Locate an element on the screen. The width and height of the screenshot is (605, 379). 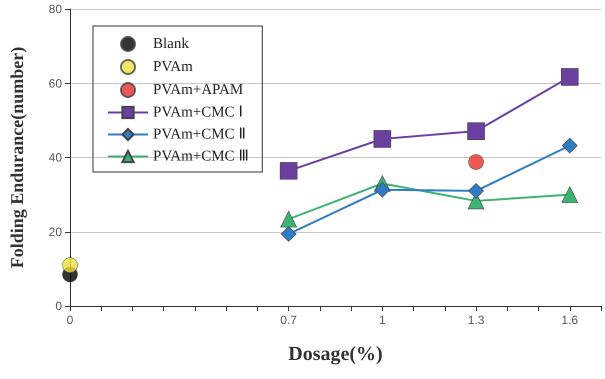
x-tick-label: 1 is located at coordinates (382, 320).